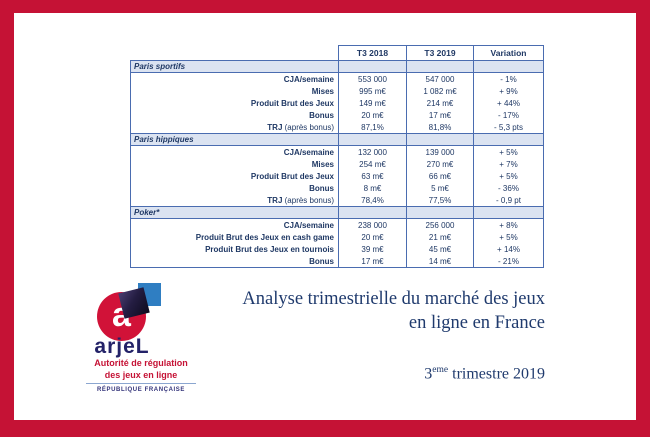 The image size is (650, 437). Describe the element at coordinates (372, 151) in the screenshot. I see `value-t3-2018-cell: 132 000` at that location.